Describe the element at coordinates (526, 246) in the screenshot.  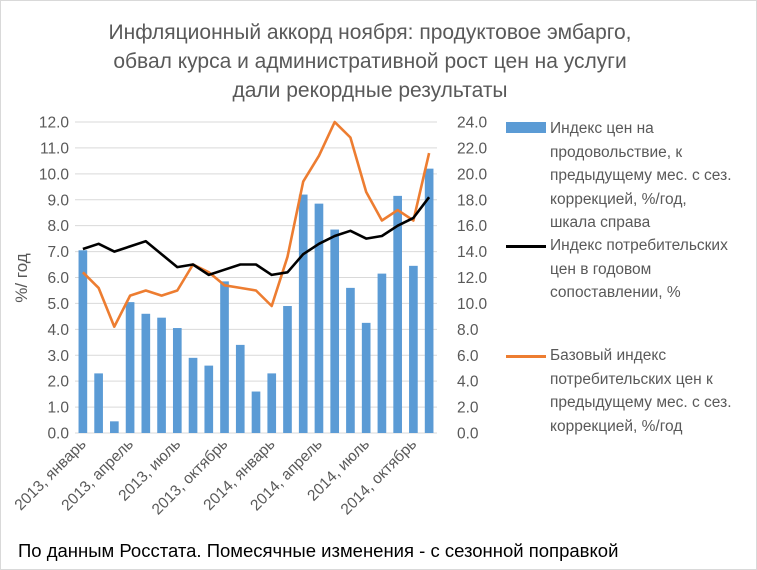
I see `legend-swatch-cpi` at that location.